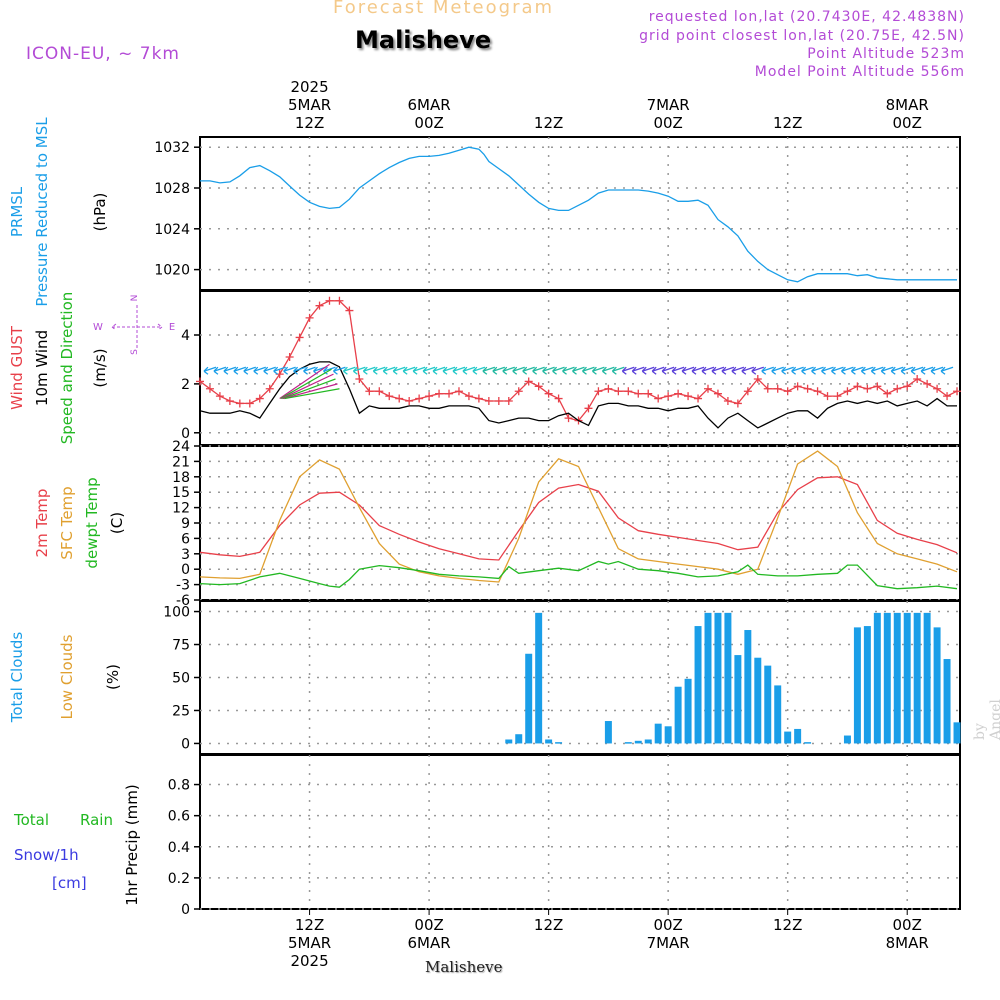 The image size is (1000, 1000). What do you see at coordinates (67, 676) in the screenshot?
I see `cloud-axis-label: Low Clouds` at bounding box center [67, 676].